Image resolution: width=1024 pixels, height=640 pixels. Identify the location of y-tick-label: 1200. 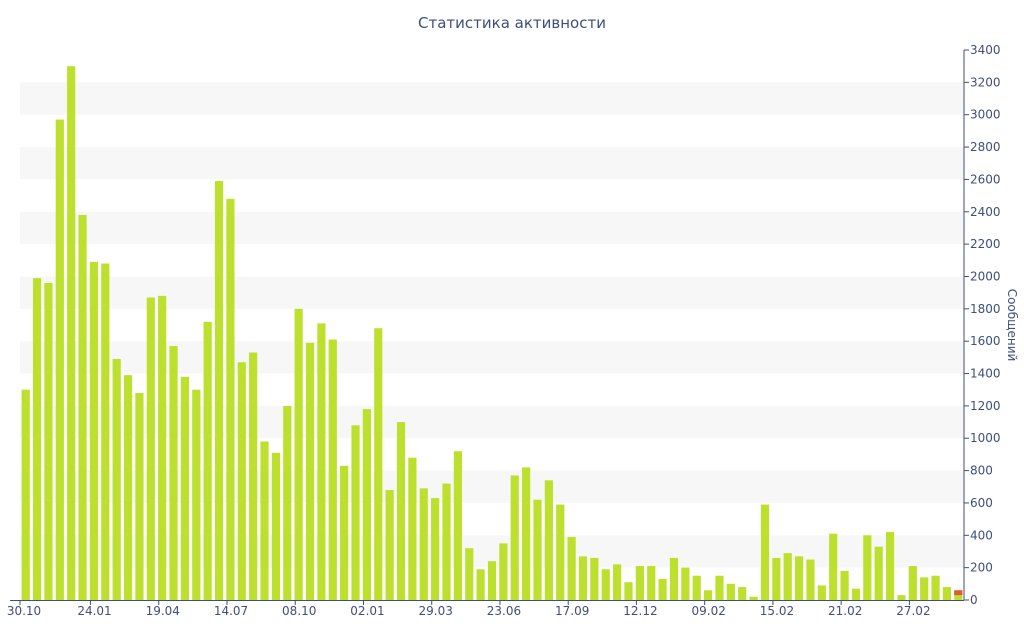
(985, 406).